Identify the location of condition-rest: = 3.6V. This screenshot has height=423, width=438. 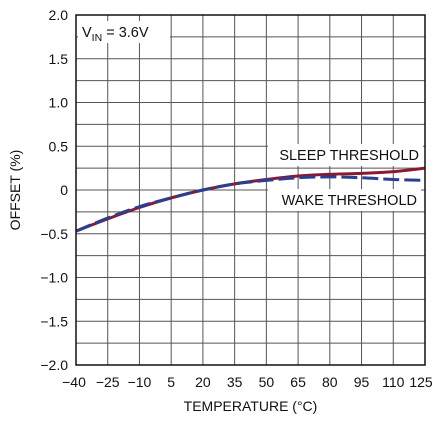
(125, 33).